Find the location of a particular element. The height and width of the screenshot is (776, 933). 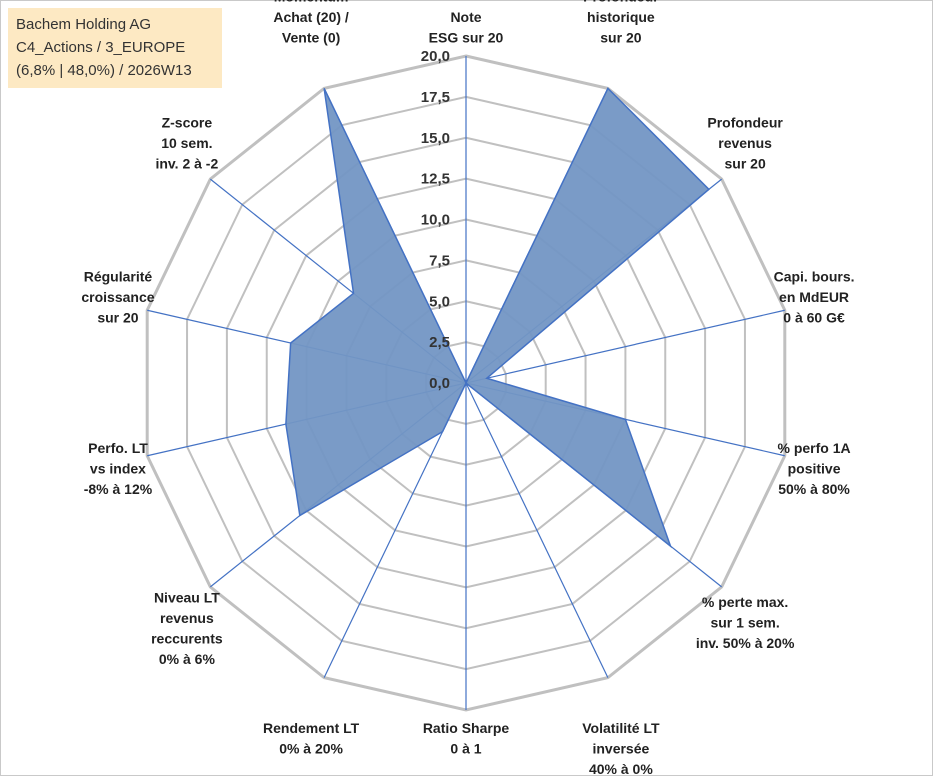

category-label: % perte max. sur 1 sem. inv. 50% à 20% is located at coordinates (745, 622).